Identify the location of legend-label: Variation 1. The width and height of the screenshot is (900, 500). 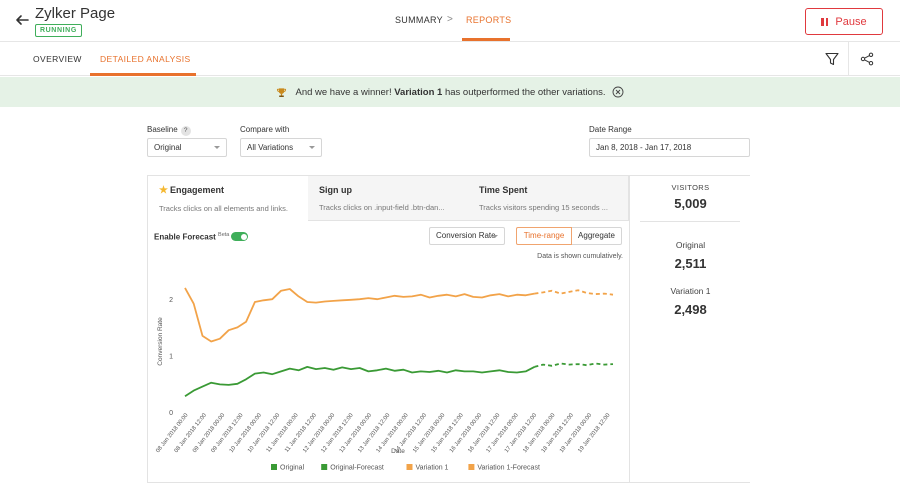
(432, 468).